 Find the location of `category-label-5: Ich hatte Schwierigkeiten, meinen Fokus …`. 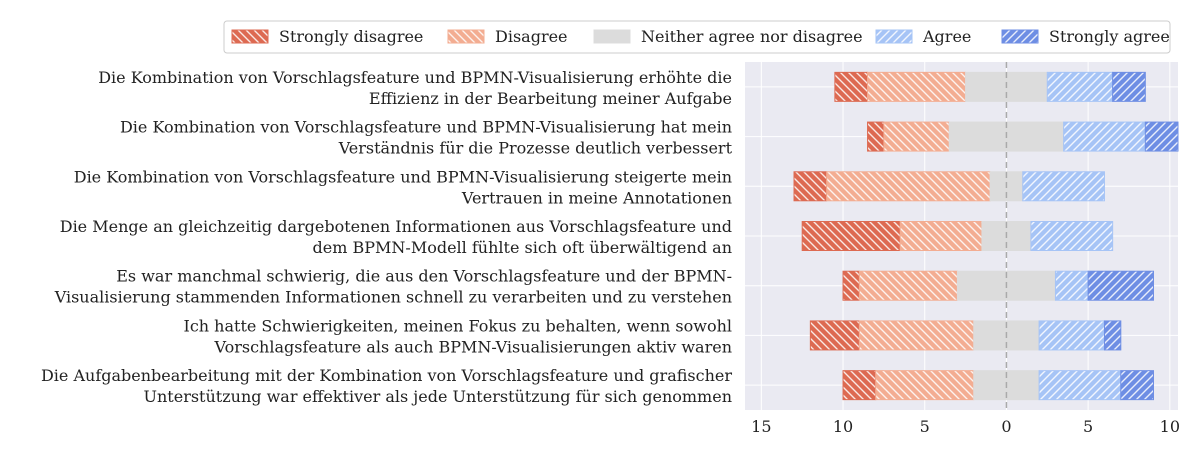

category-label-5: Ich hatte Schwierigkeiten, meinen Fokus … is located at coordinates (458, 336).